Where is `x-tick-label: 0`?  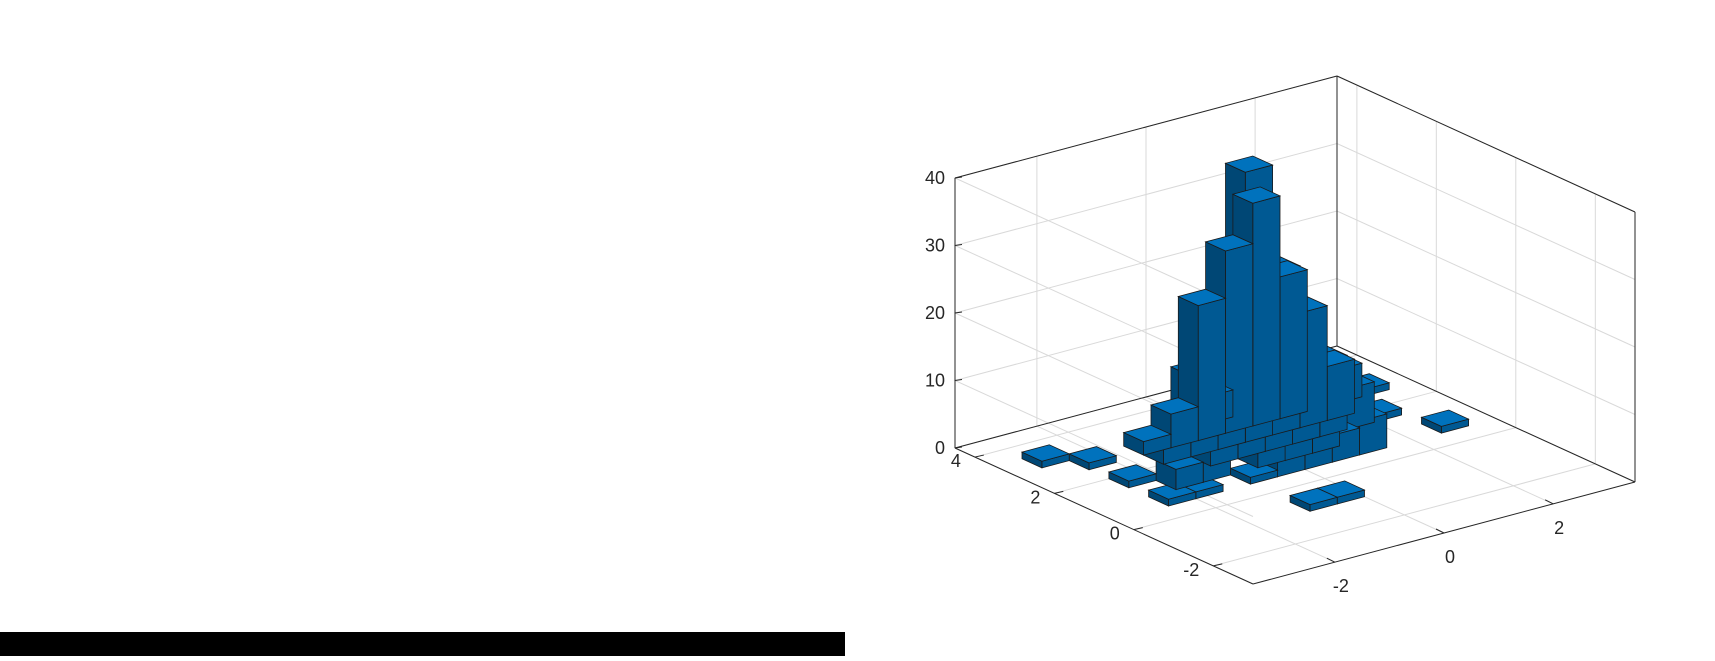
x-tick-label: 0 is located at coordinates (1450, 557).